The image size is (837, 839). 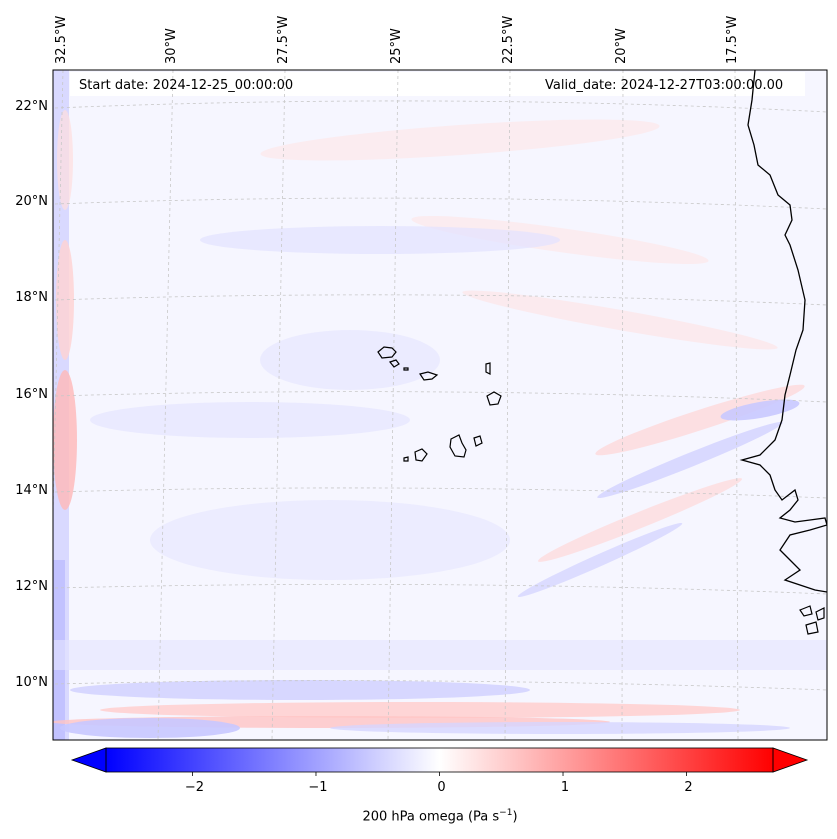 I want to click on lat-label: 20°N, so click(x=31, y=201).